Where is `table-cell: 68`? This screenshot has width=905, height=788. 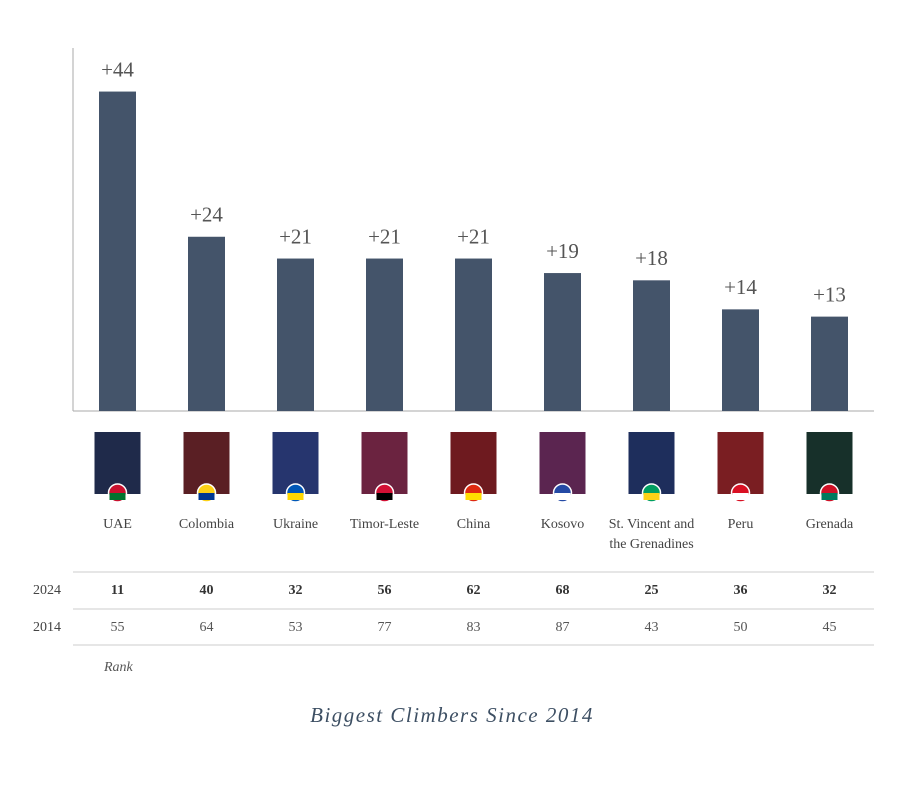
table-cell: 68 is located at coordinates (563, 590).